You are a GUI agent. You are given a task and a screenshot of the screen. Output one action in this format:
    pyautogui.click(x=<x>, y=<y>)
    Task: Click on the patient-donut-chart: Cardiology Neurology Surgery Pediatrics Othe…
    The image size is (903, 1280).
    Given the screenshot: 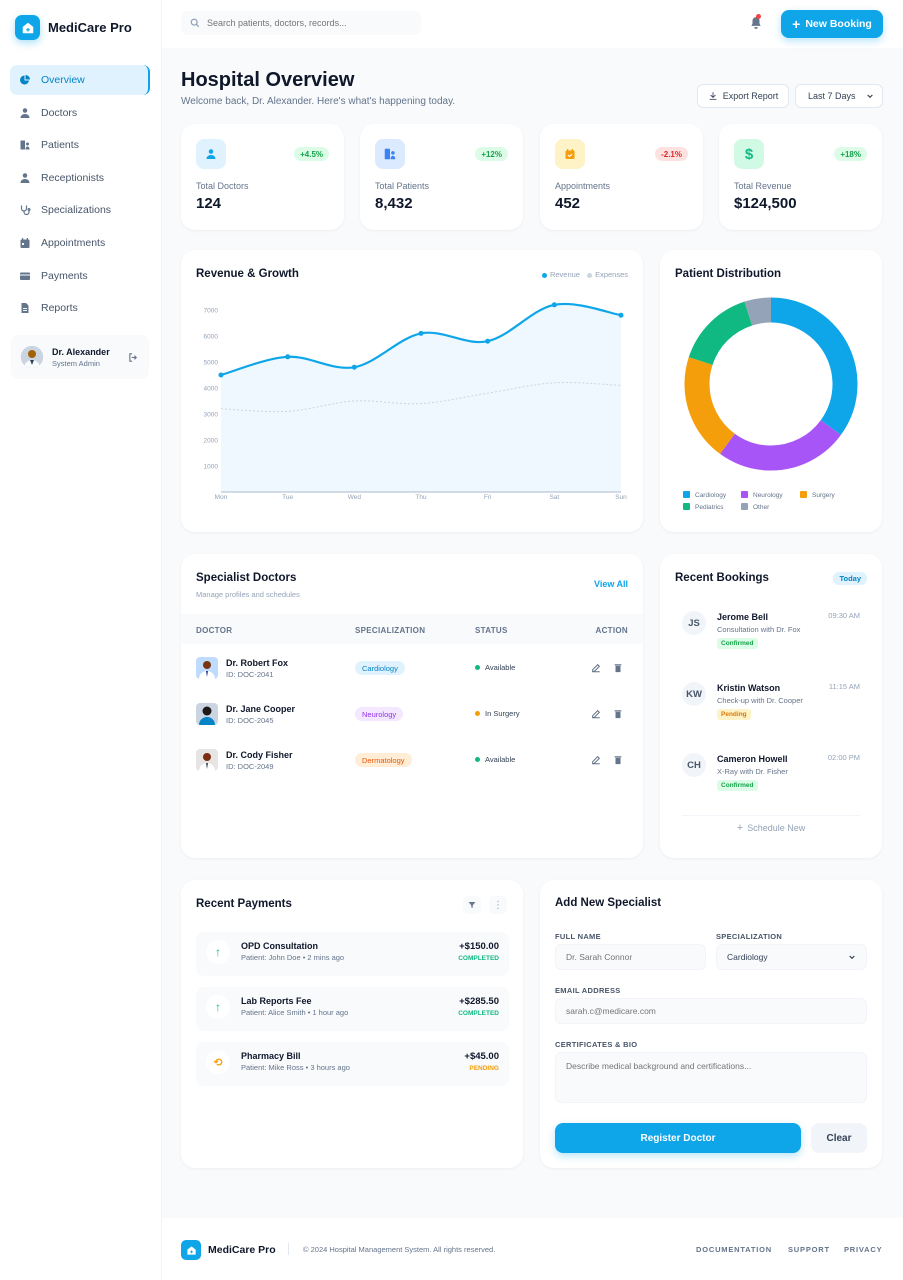 What is the action you would take?
    pyautogui.click(x=770, y=404)
    